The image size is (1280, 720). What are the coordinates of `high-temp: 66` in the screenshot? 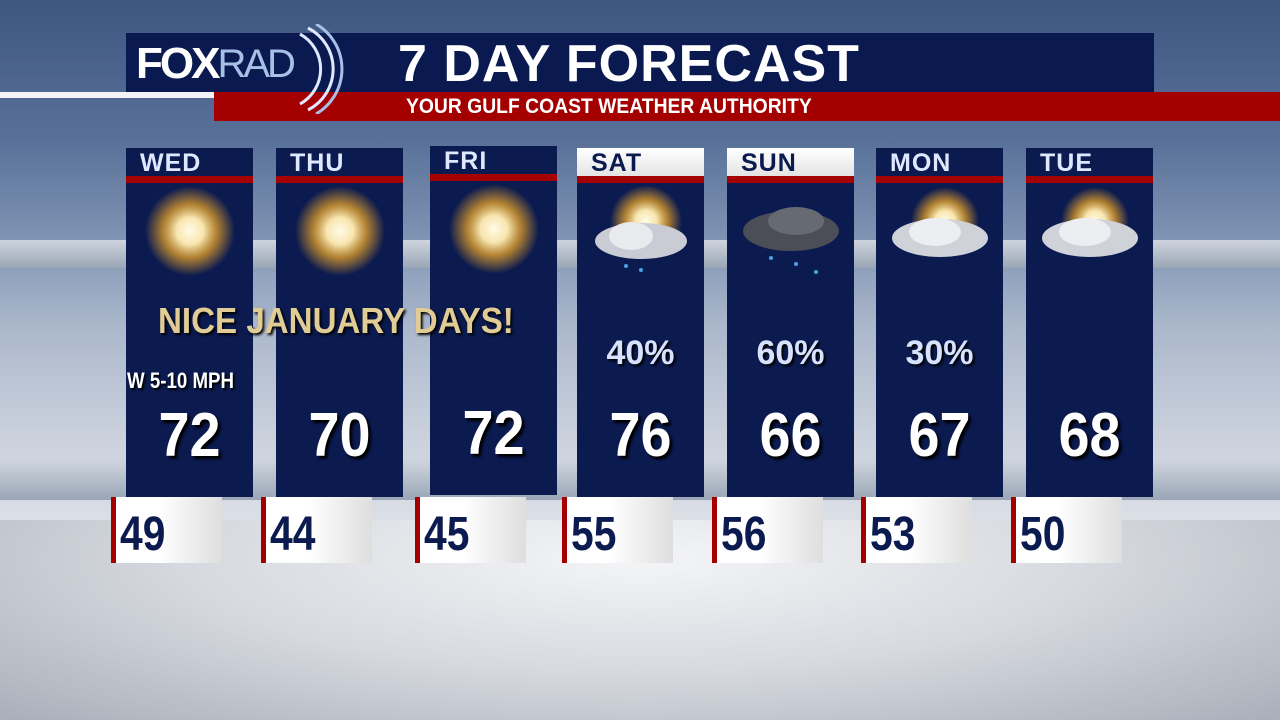 It's located at (790, 435).